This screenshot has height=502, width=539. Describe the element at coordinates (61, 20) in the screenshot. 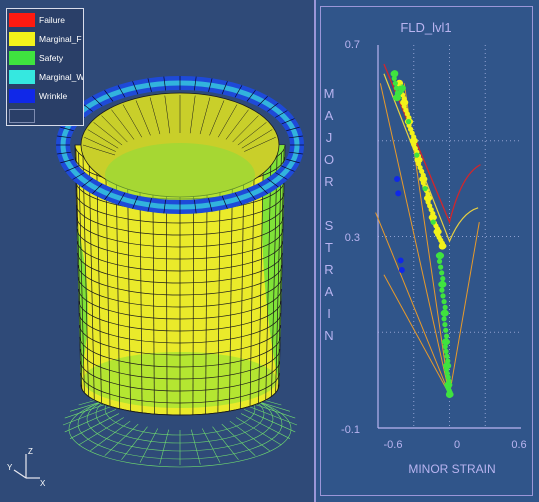

I see `legend-label: Failure` at that location.